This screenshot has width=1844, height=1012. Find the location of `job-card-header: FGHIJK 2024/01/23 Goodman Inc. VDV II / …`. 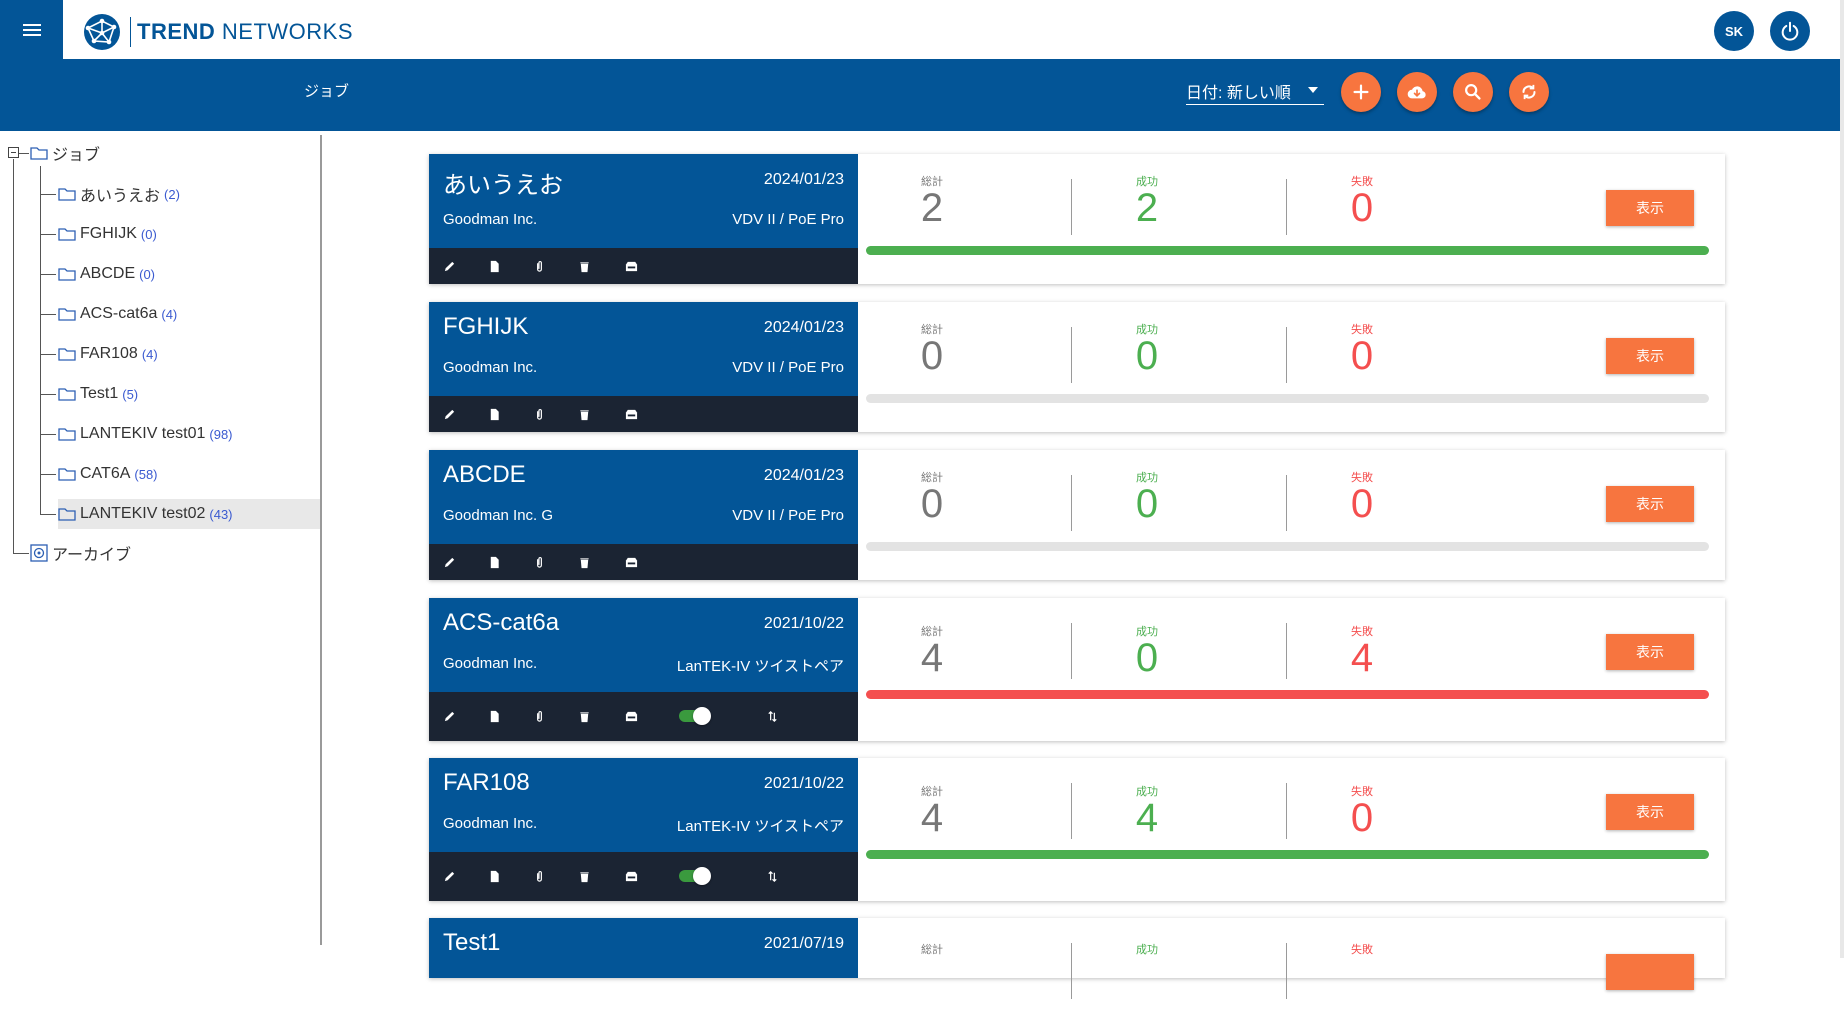

job-card-header: FGHIJK 2024/01/23 Goodman Inc. VDV II / … is located at coordinates (643, 349).